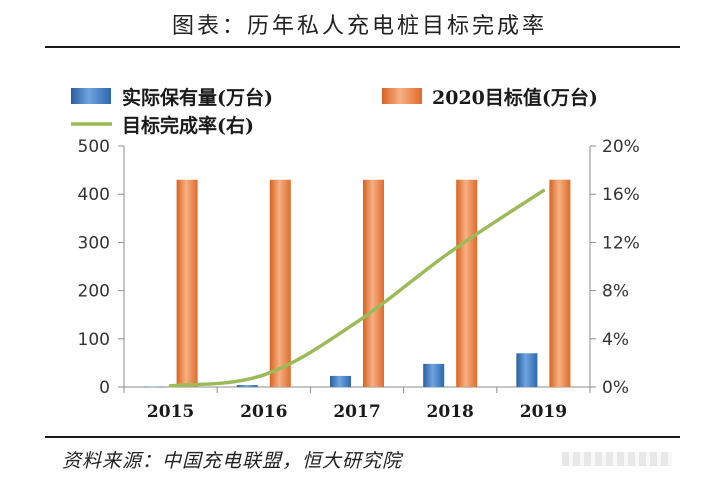 This screenshot has width=719, height=489. Describe the element at coordinates (188, 125) in the screenshot. I see `legend-label-rate: 目标完成率(右)` at that location.